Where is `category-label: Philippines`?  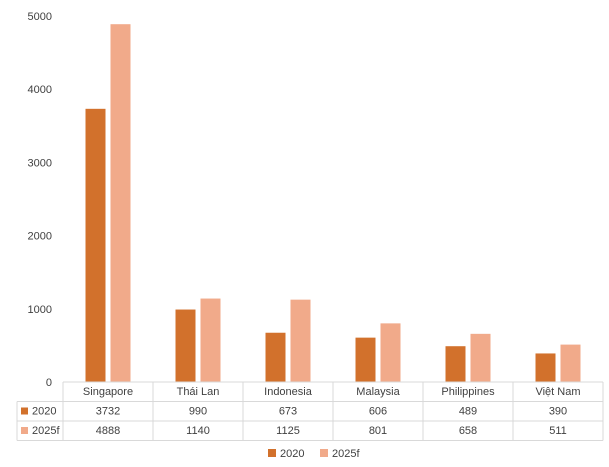
category-label: Philippines is located at coordinates (468, 392).